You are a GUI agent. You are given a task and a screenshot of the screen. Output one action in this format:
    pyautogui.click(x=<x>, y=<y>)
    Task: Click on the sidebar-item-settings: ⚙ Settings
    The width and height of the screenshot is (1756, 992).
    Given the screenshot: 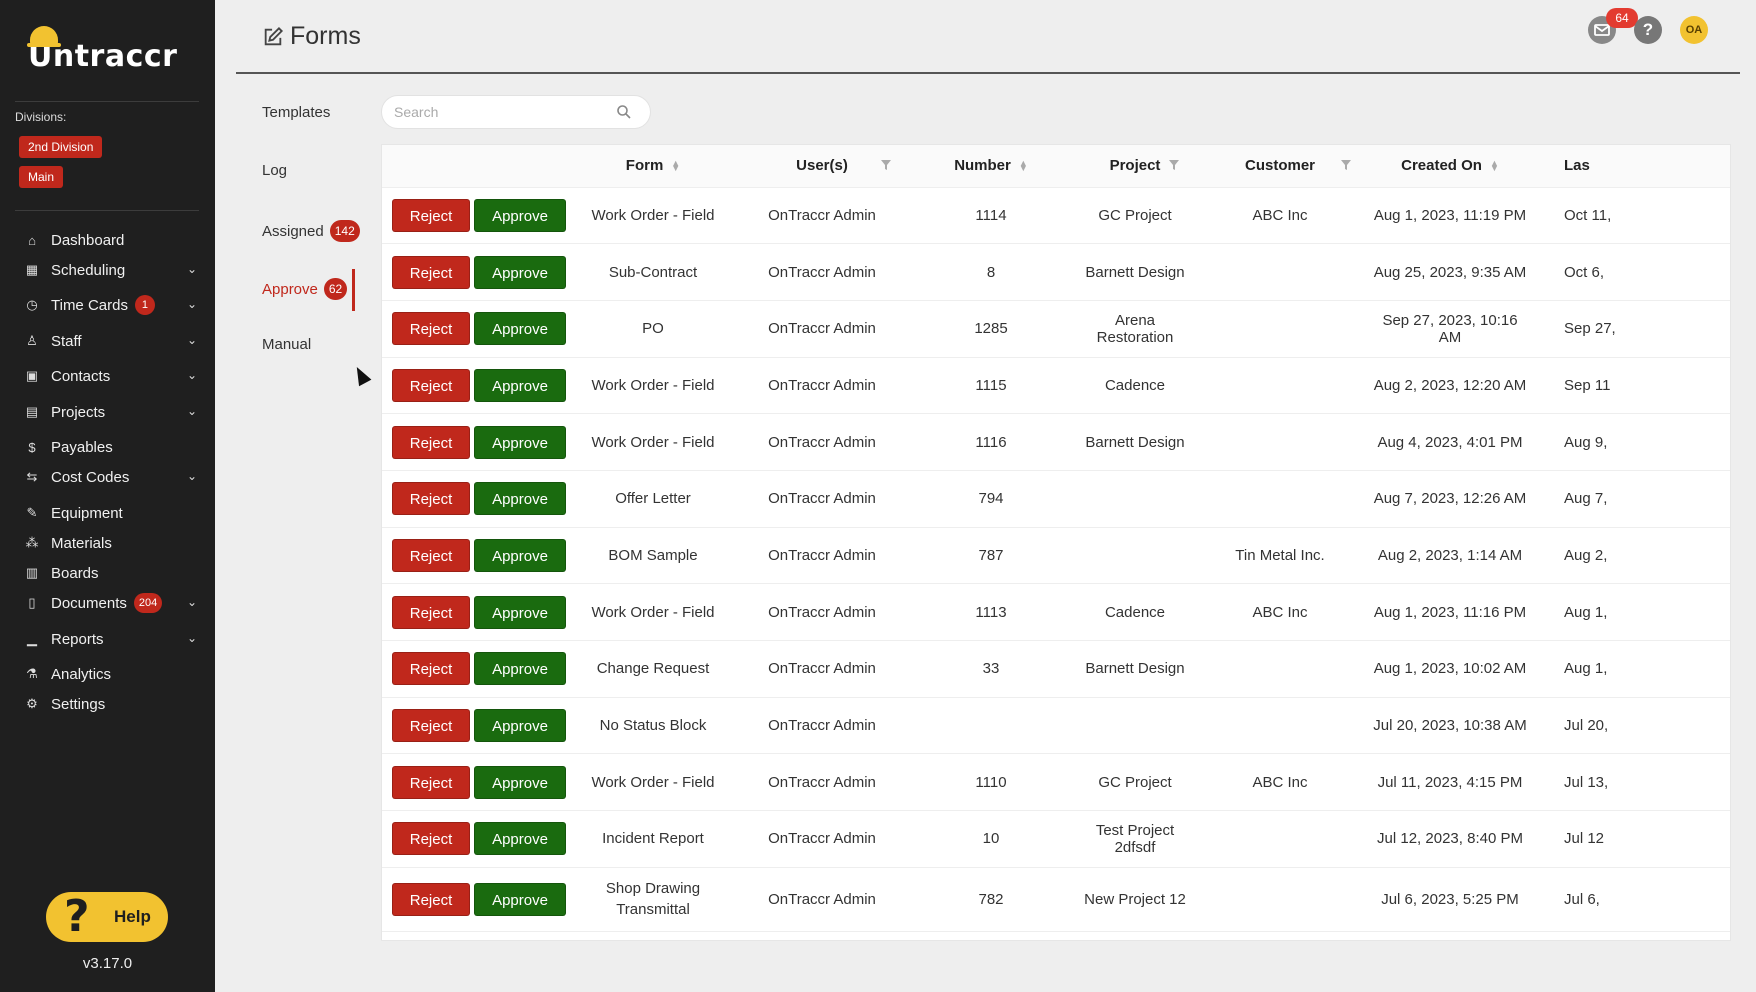 What is the action you would take?
    pyautogui.click(x=107, y=704)
    